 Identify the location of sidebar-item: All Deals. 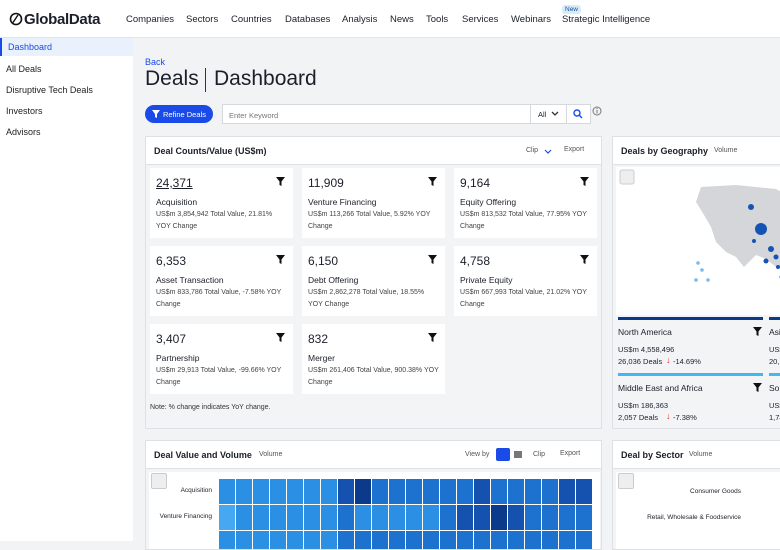
(66, 69).